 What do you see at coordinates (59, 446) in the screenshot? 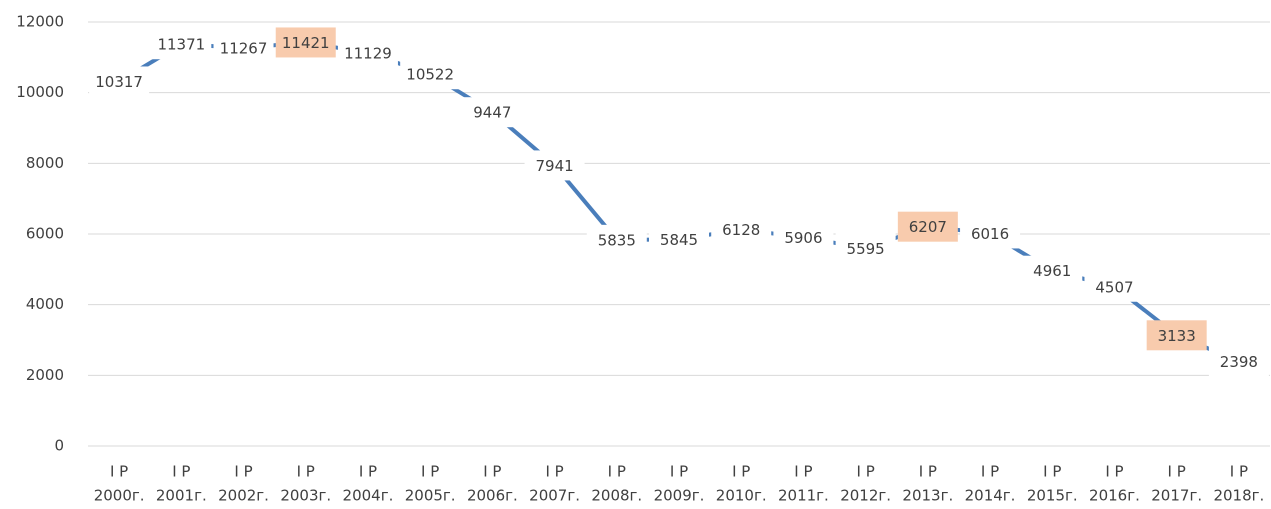
I see `y-tick-label: 0` at bounding box center [59, 446].